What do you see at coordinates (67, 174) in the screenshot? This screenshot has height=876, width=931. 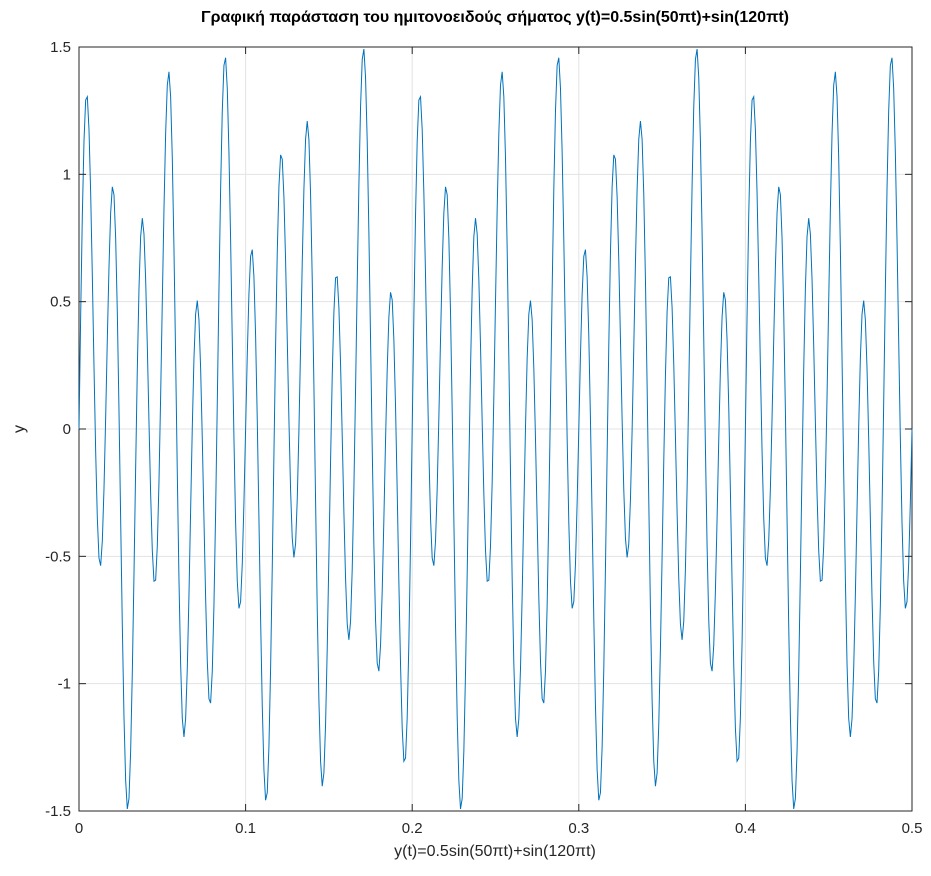 I see `y-tick-label: 1` at bounding box center [67, 174].